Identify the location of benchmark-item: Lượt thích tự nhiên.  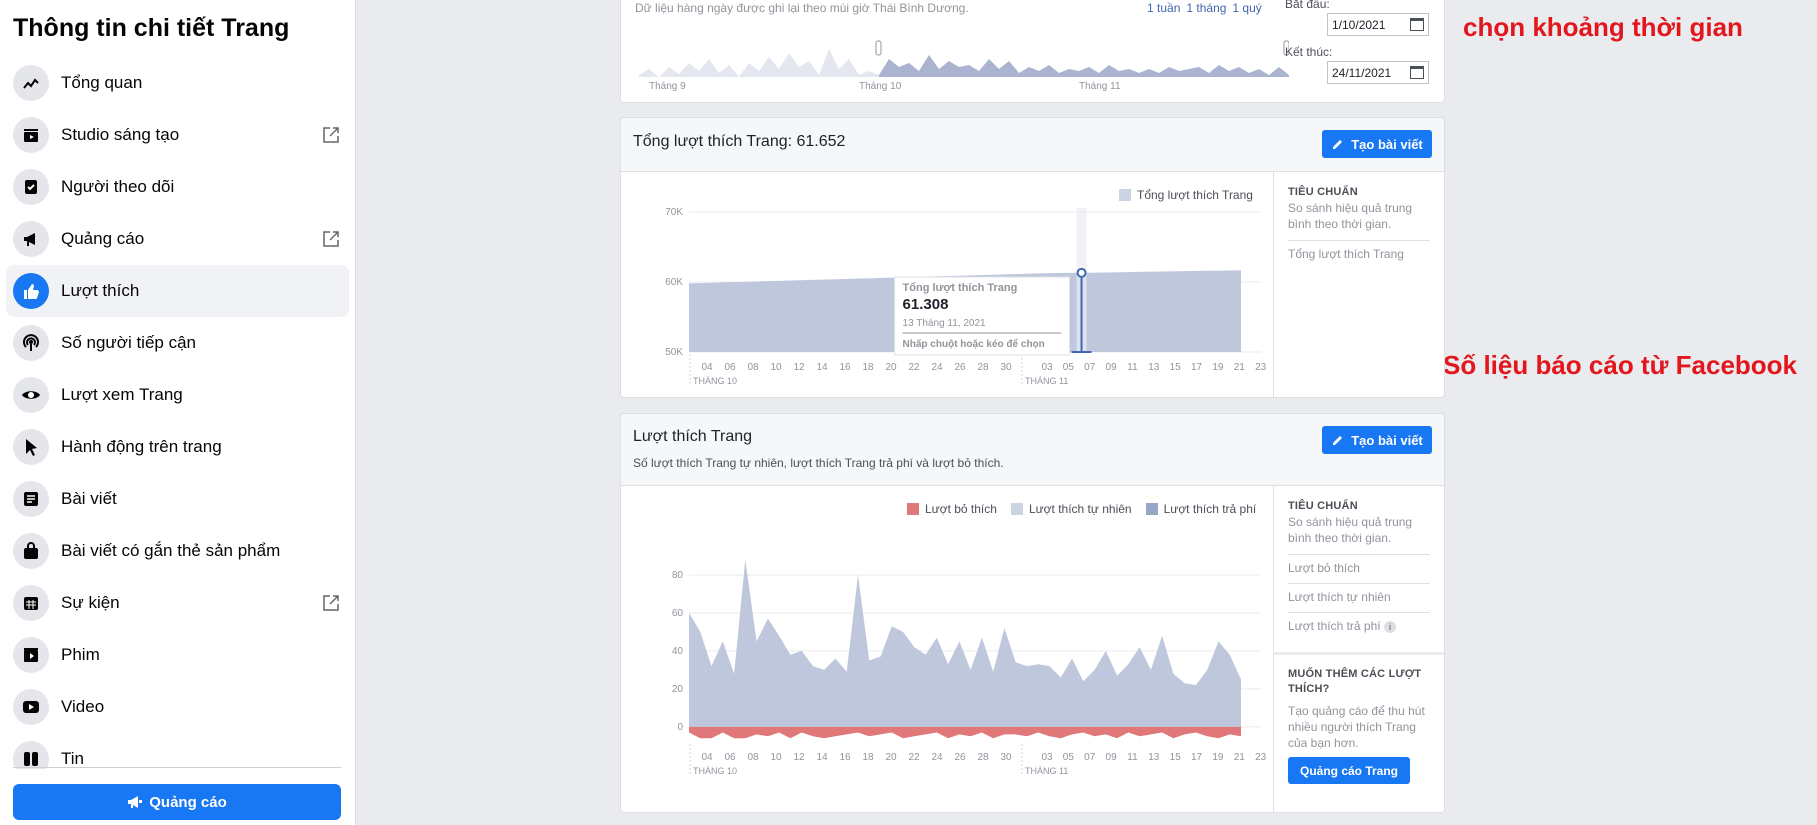
(1359, 597).